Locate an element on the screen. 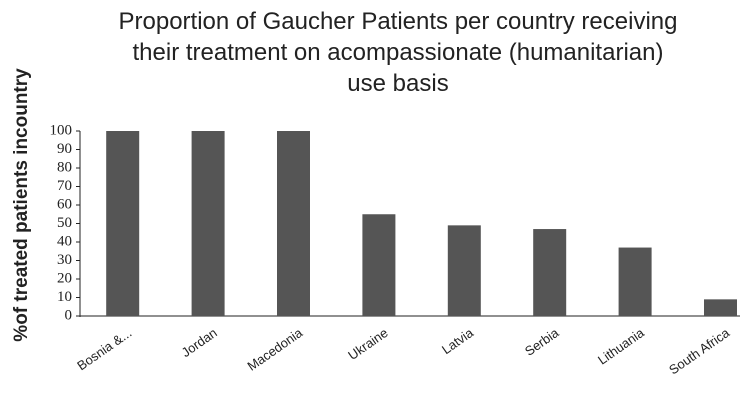 Image resolution: width=752 pixels, height=406 pixels. x-tick-label: Latvia is located at coordinates (458, 341).